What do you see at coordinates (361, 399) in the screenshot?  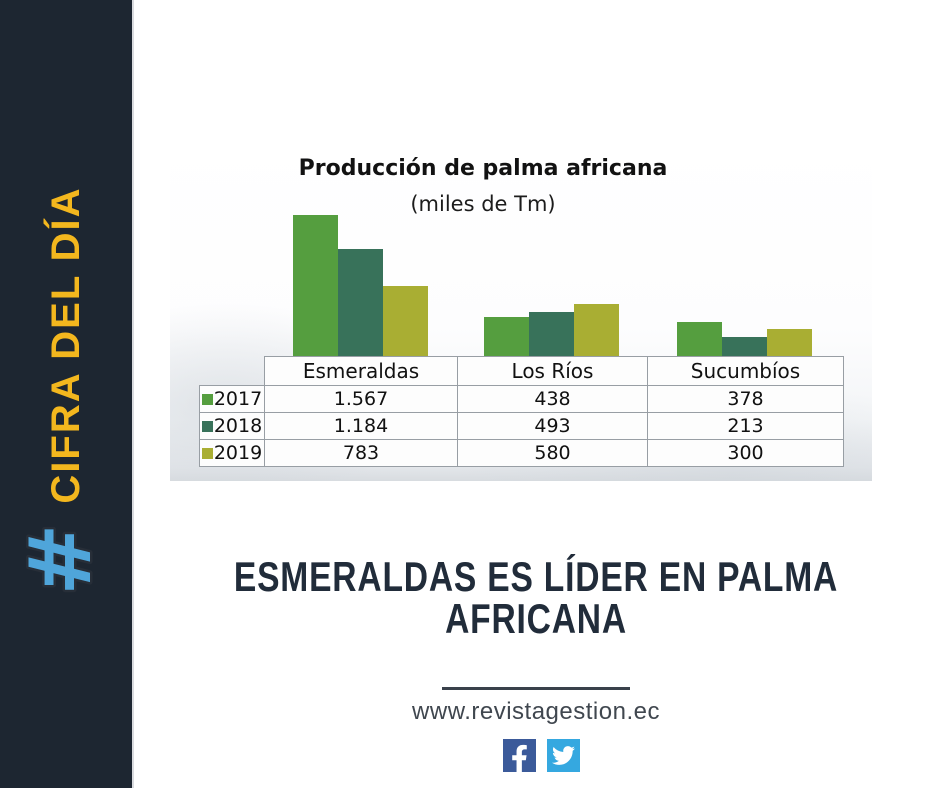 I see `value-cell-2017-0: 1.567` at bounding box center [361, 399].